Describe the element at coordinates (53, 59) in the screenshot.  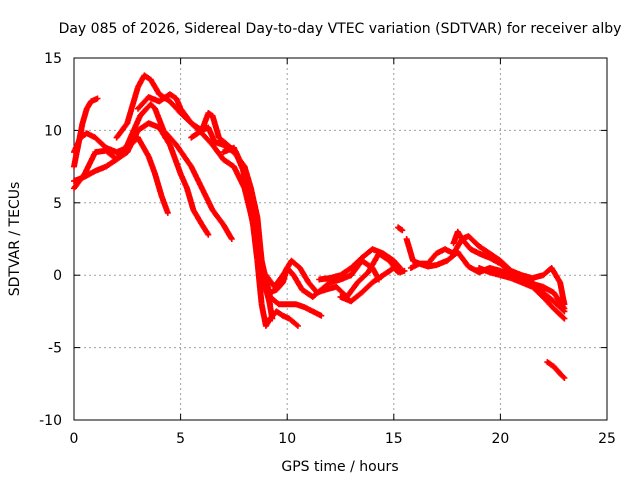
I see `y-tick-label: 15` at that location.